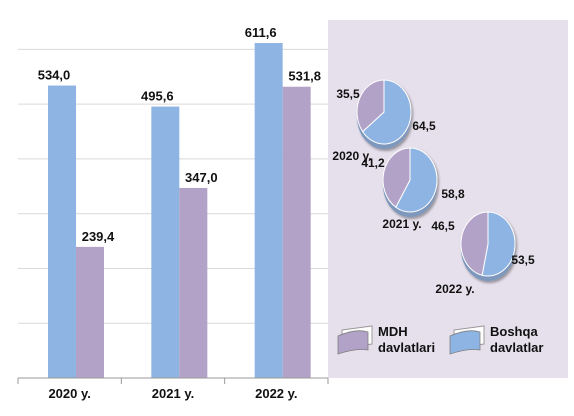 Image resolution: width=574 pixels, height=416 pixels. What do you see at coordinates (514, 331) in the screenshot?
I see `legend-label-line1: Boshqa` at bounding box center [514, 331].